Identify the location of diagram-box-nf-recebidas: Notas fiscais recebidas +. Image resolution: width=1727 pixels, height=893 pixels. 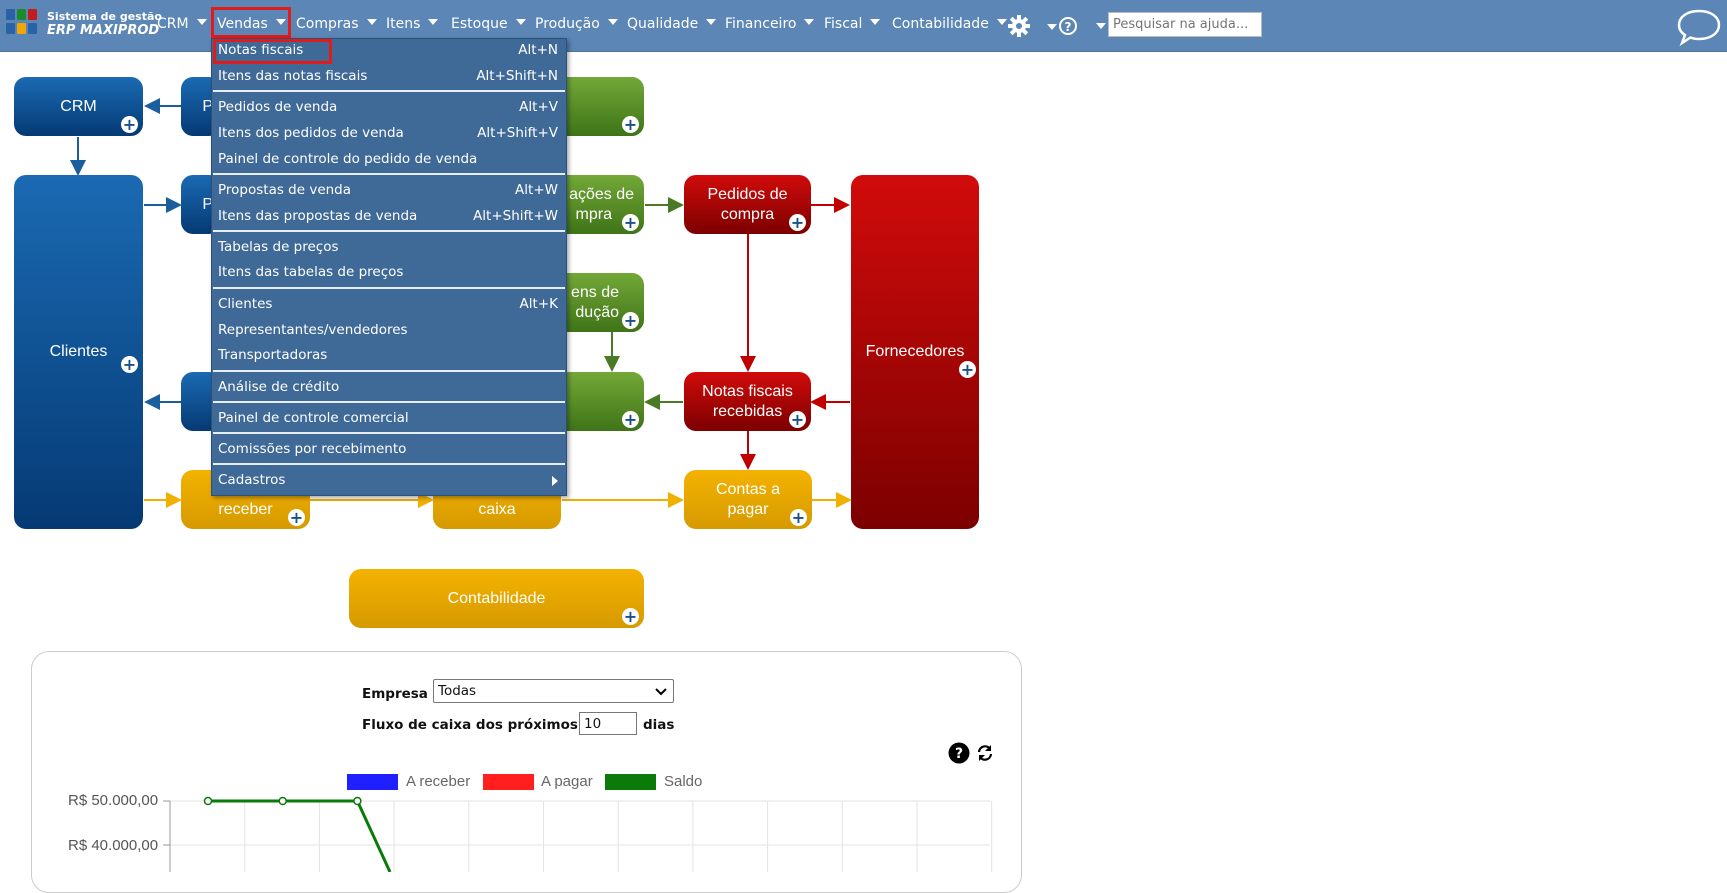
(747, 401).